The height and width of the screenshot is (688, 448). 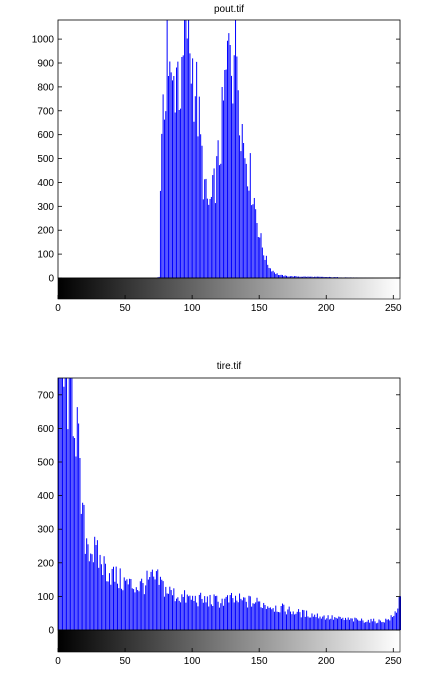 What do you see at coordinates (45, 64) in the screenshot?
I see `y-tick-label: 900` at bounding box center [45, 64].